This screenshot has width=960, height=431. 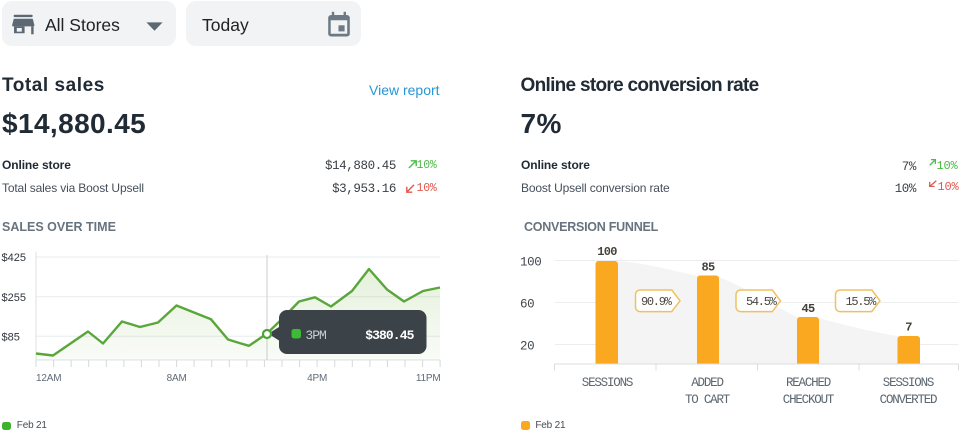 I want to click on svg-text: $380.45, so click(x=389, y=335).